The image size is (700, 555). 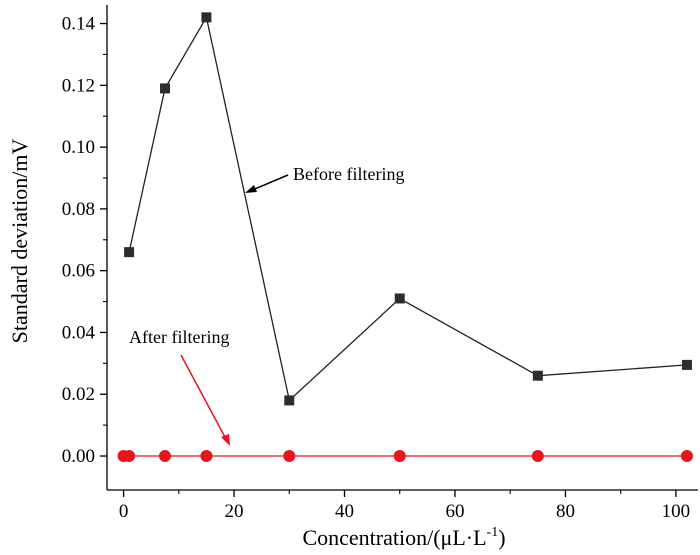 What do you see at coordinates (79, 24) in the screenshot?
I see `y-tick-label: 0.14` at bounding box center [79, 24].